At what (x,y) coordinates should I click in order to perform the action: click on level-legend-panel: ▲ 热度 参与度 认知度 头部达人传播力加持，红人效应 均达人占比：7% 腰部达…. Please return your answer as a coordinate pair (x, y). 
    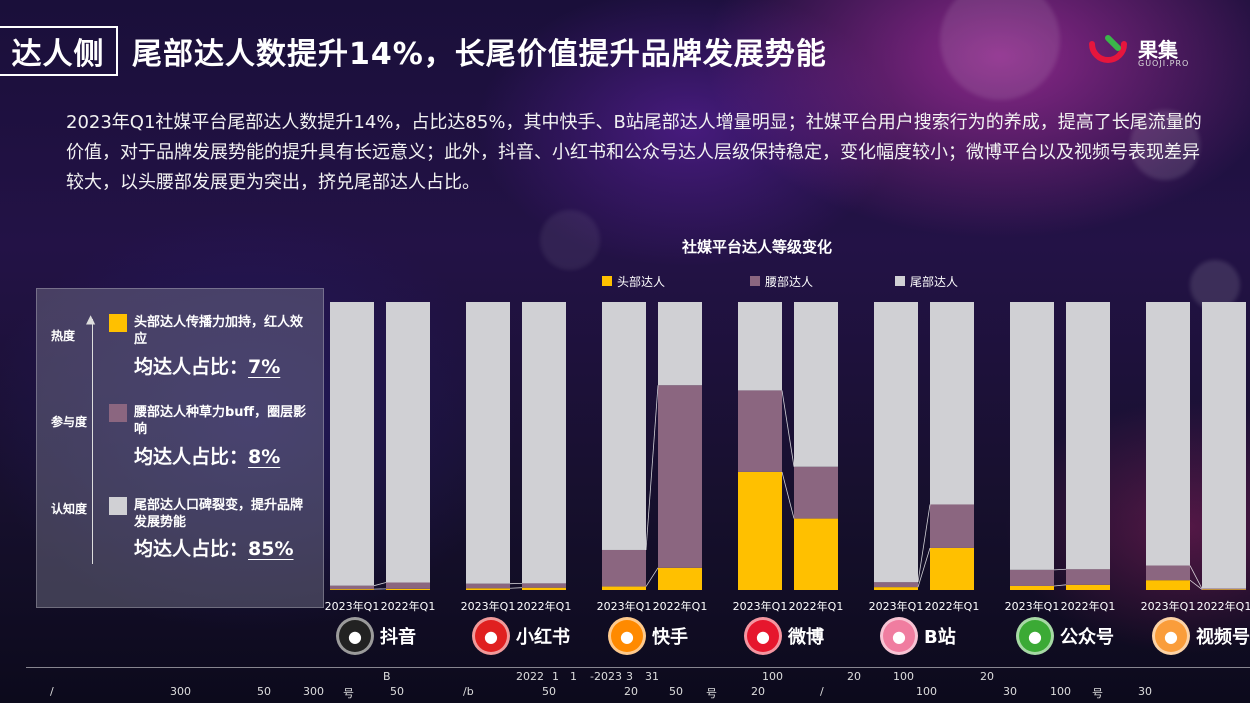
    Looking at the image, I should click on (180, 448).